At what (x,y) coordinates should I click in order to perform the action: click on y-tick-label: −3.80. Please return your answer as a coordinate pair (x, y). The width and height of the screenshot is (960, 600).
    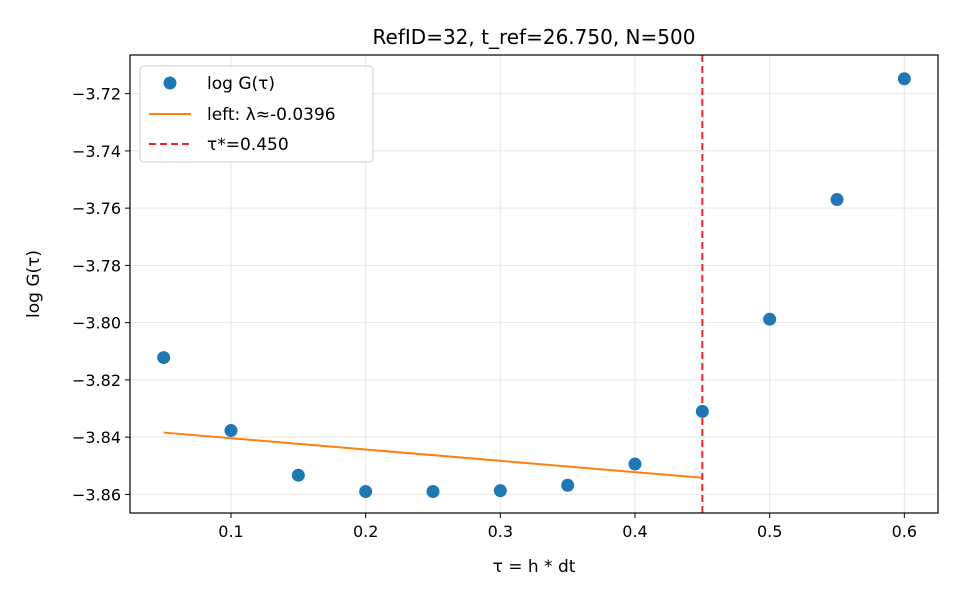
    Looking at the image, I should click on (96, 323).